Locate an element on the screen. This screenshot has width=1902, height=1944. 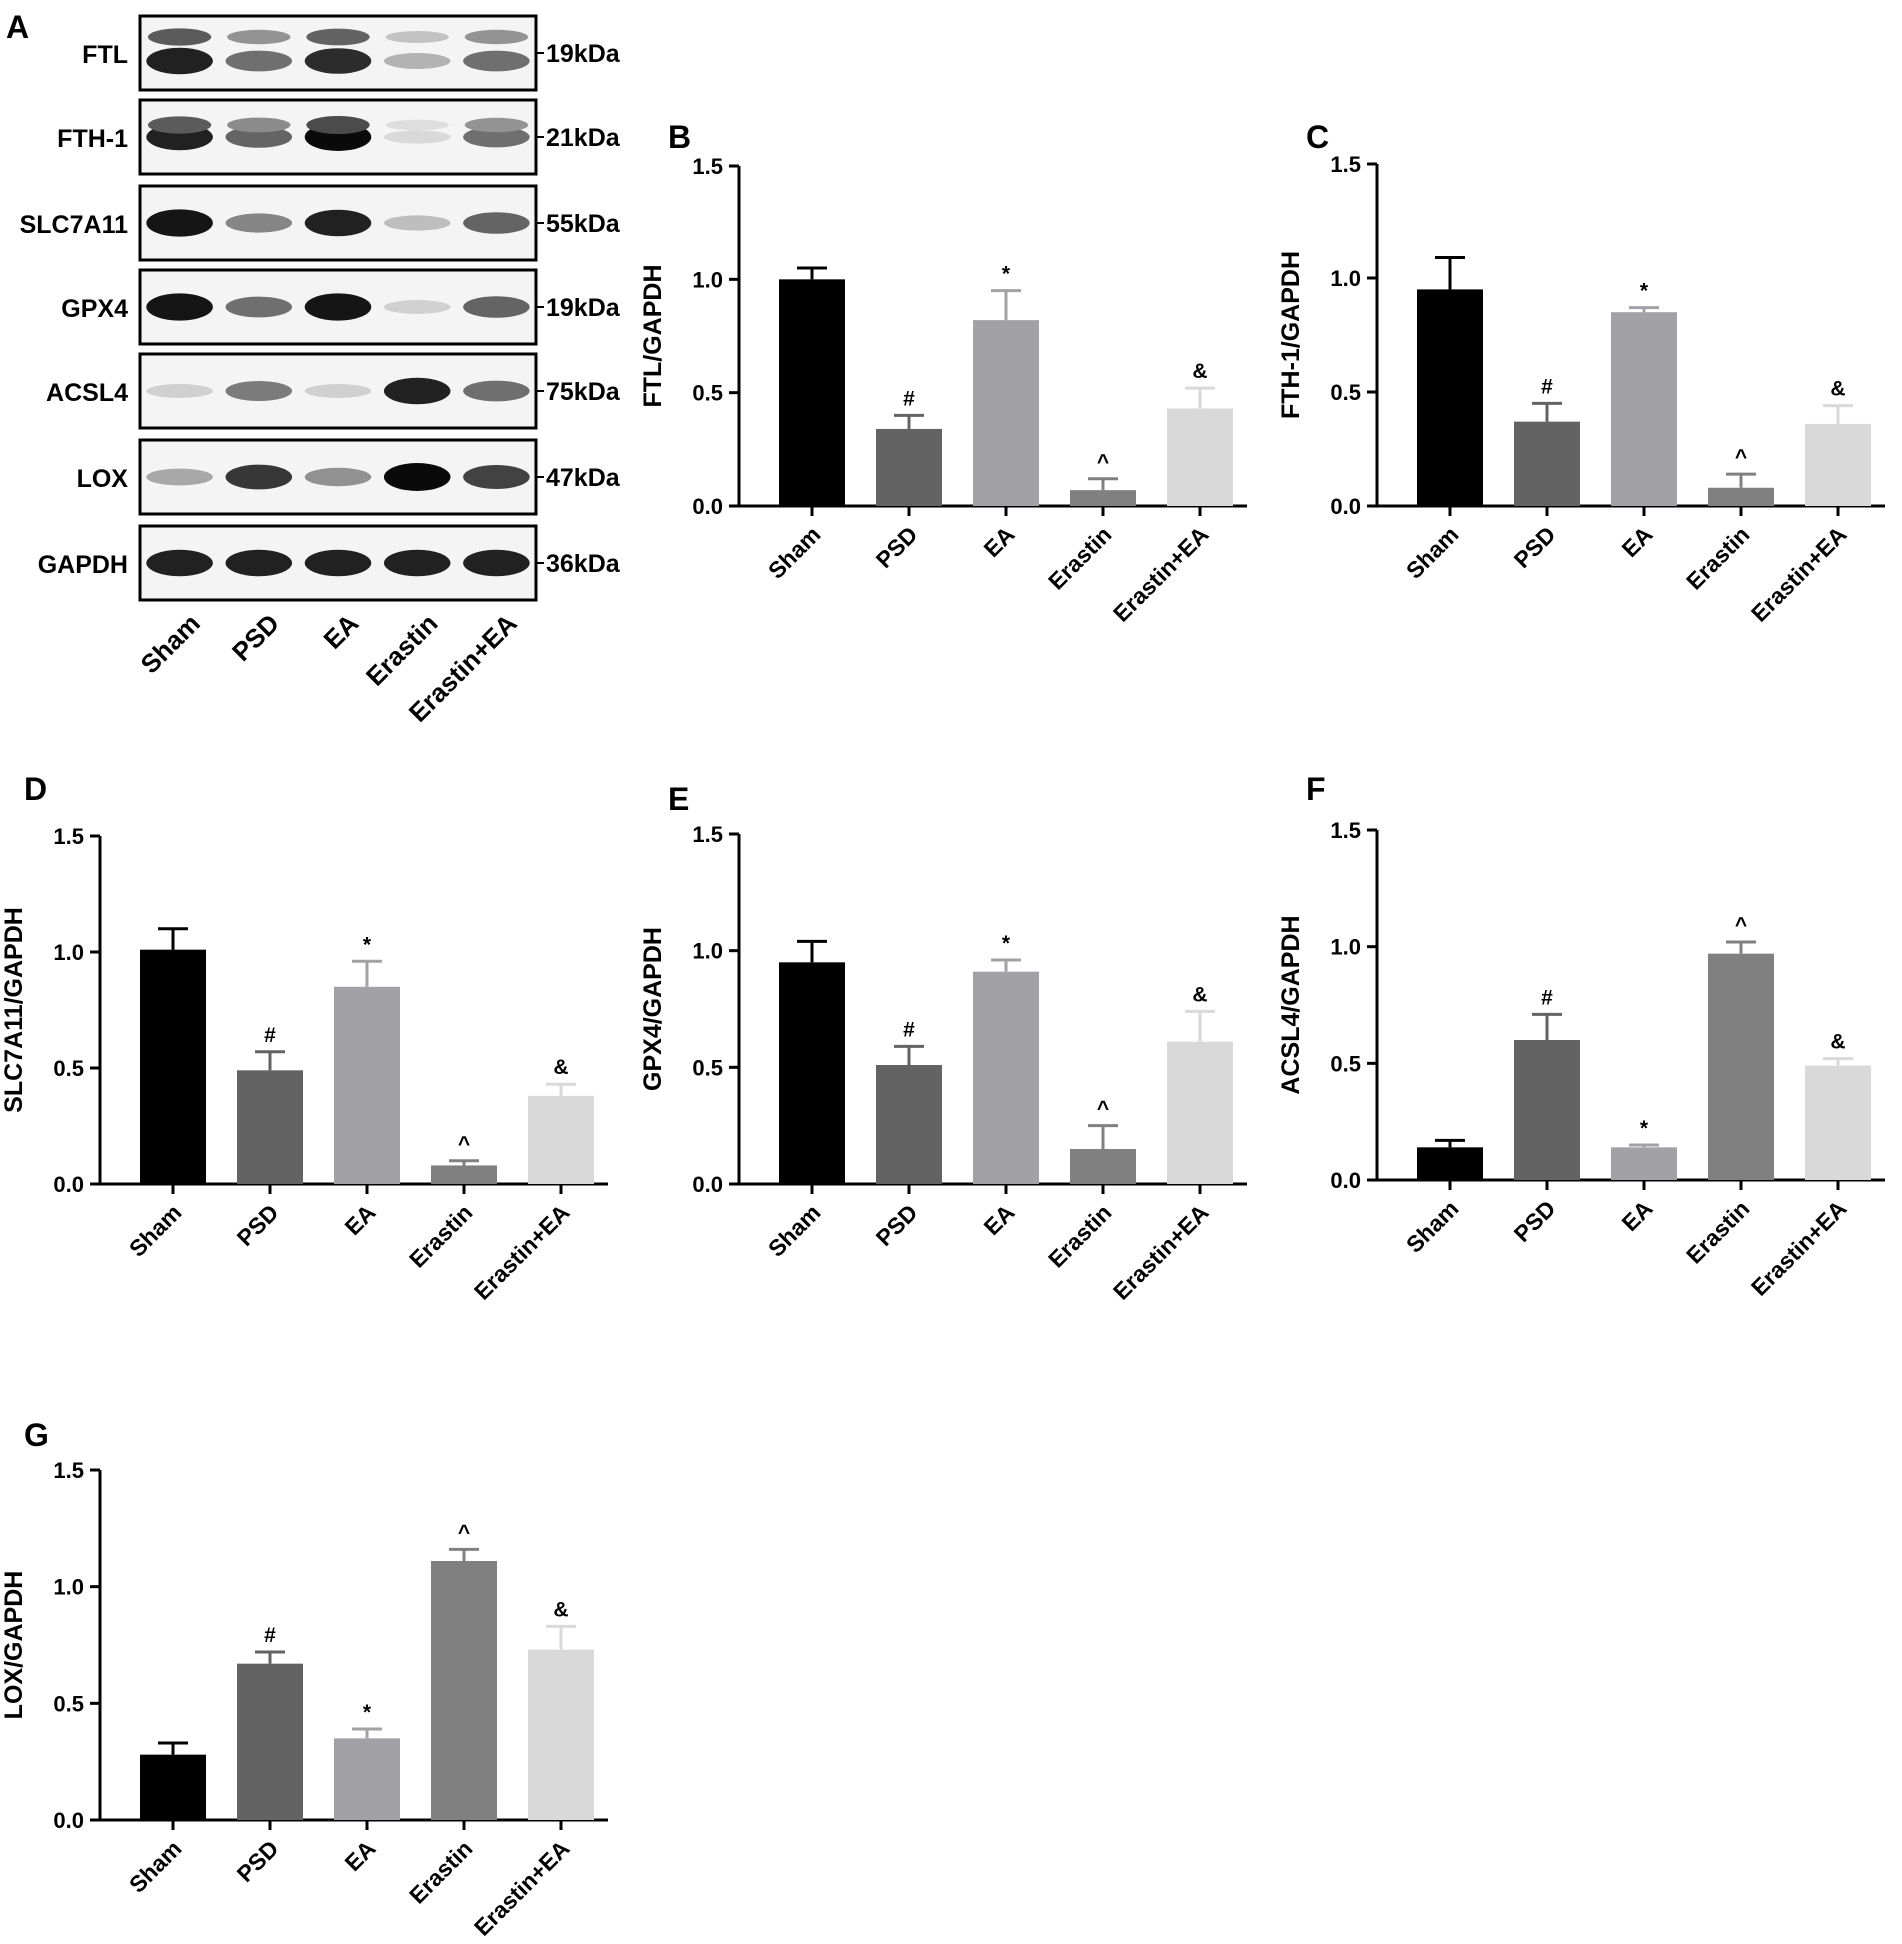
blot-size-label: 47kDa is located at coordinates (583, 478).